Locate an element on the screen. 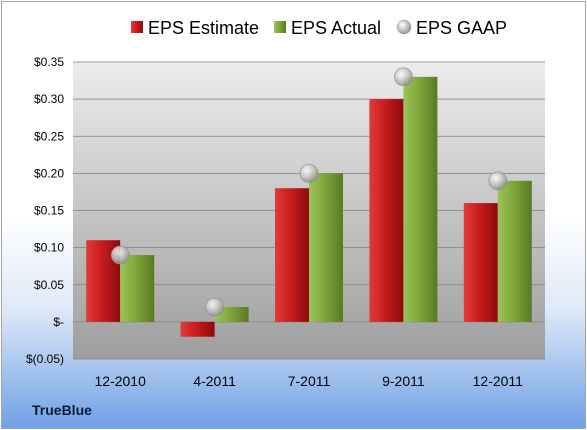 This screenshot has width=587, height=430. company-name: TrueBlue is located at coordinates (62, 410).